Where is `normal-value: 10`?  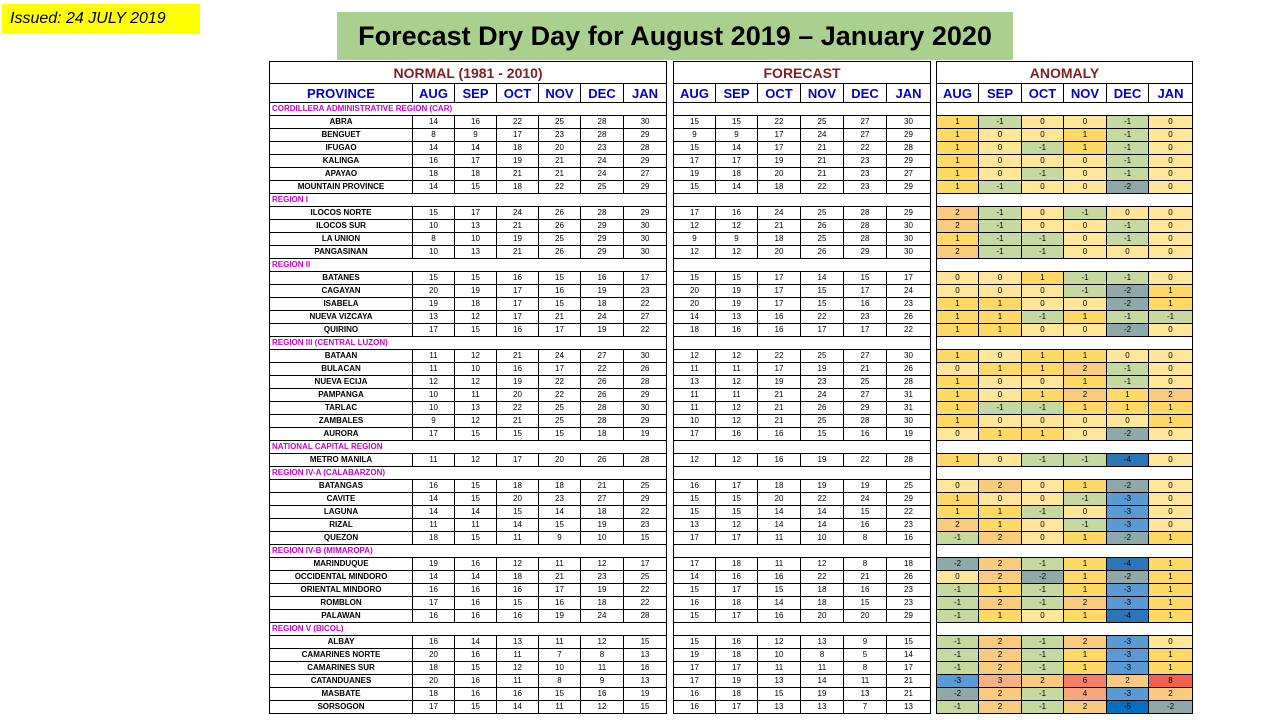 normal-value: 10 is located at coordinates (433, 408).